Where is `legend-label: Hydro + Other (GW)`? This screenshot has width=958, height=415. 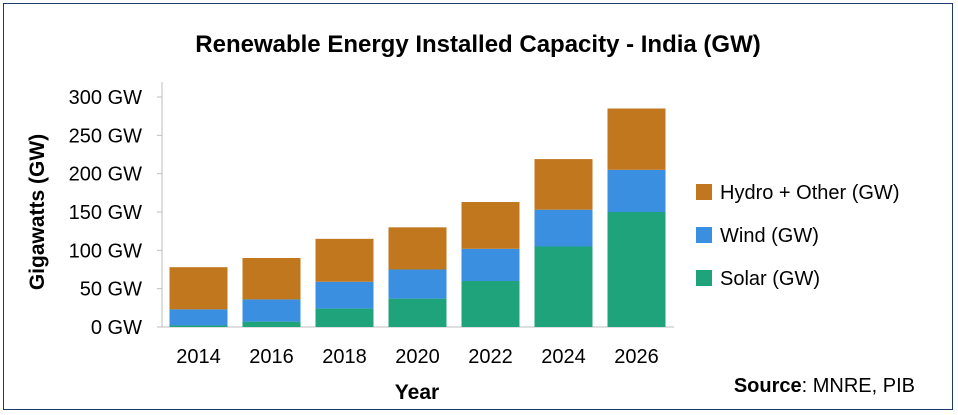
legend-label: Hydro + Other (GW) is located at coordinates (809, 193).